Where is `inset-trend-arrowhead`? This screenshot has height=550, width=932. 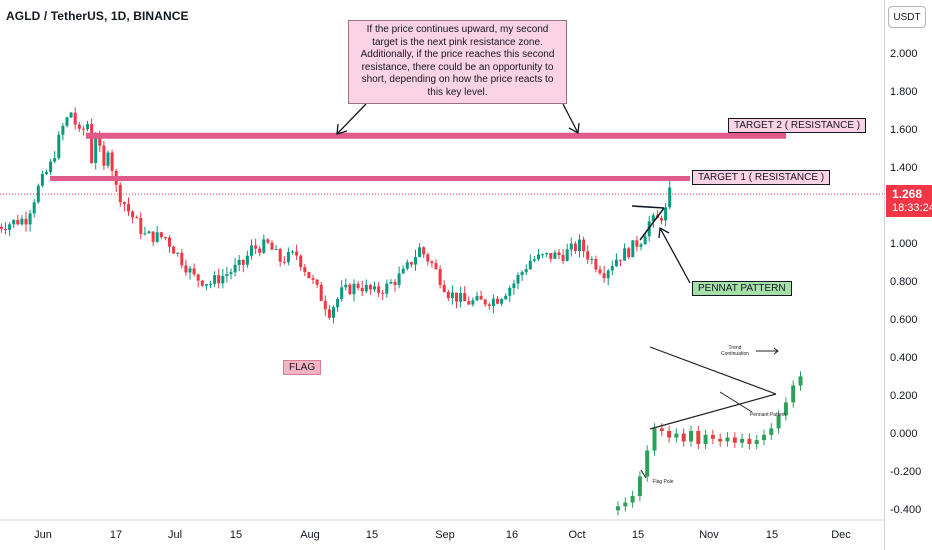 inset-trend-arrowhead is located at coordinates (776, 351).